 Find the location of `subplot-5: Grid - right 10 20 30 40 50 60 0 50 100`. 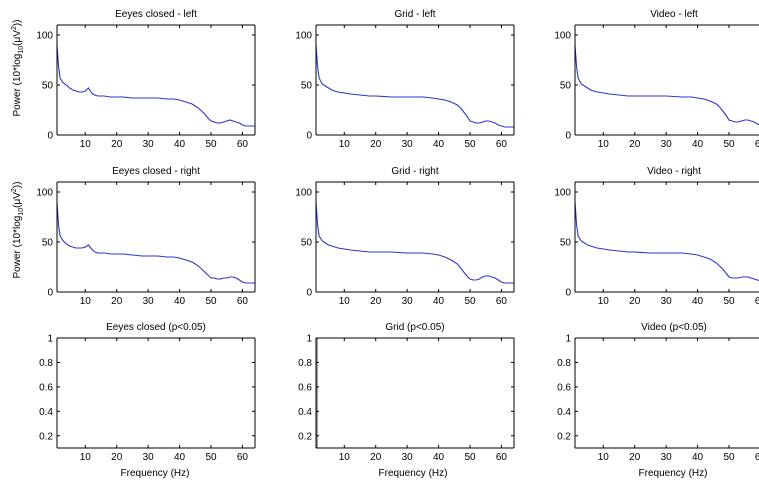

subplot-5: Grid - right 10 20 30 40 50 60 0 50 100 is located at coordinates (405, 236).